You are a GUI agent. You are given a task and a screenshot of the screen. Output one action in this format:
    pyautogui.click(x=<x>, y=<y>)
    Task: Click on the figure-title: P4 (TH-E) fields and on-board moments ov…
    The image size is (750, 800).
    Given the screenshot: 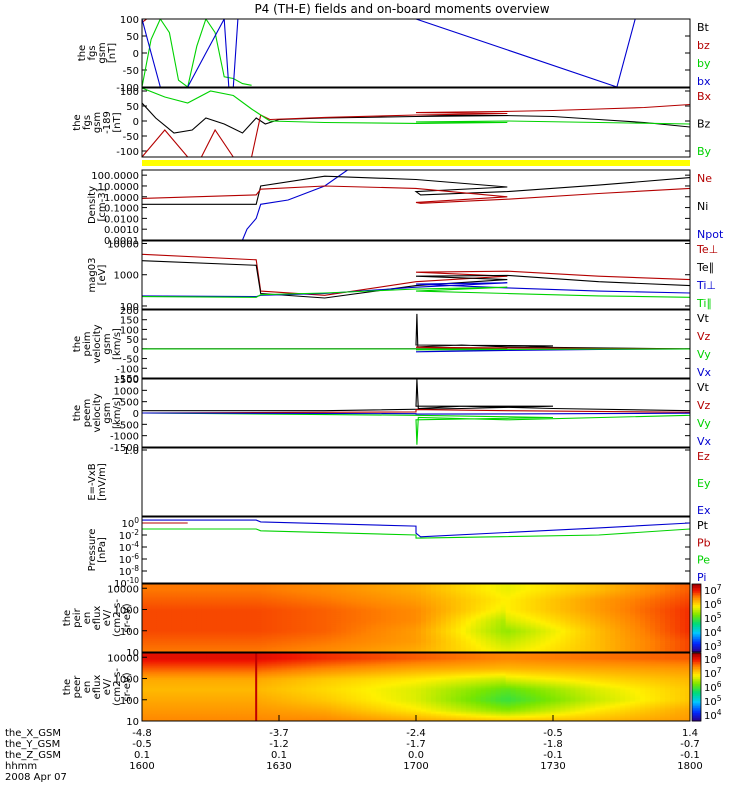 What is the action you would take?
    pyautogui.click(x=401, y=9)
    